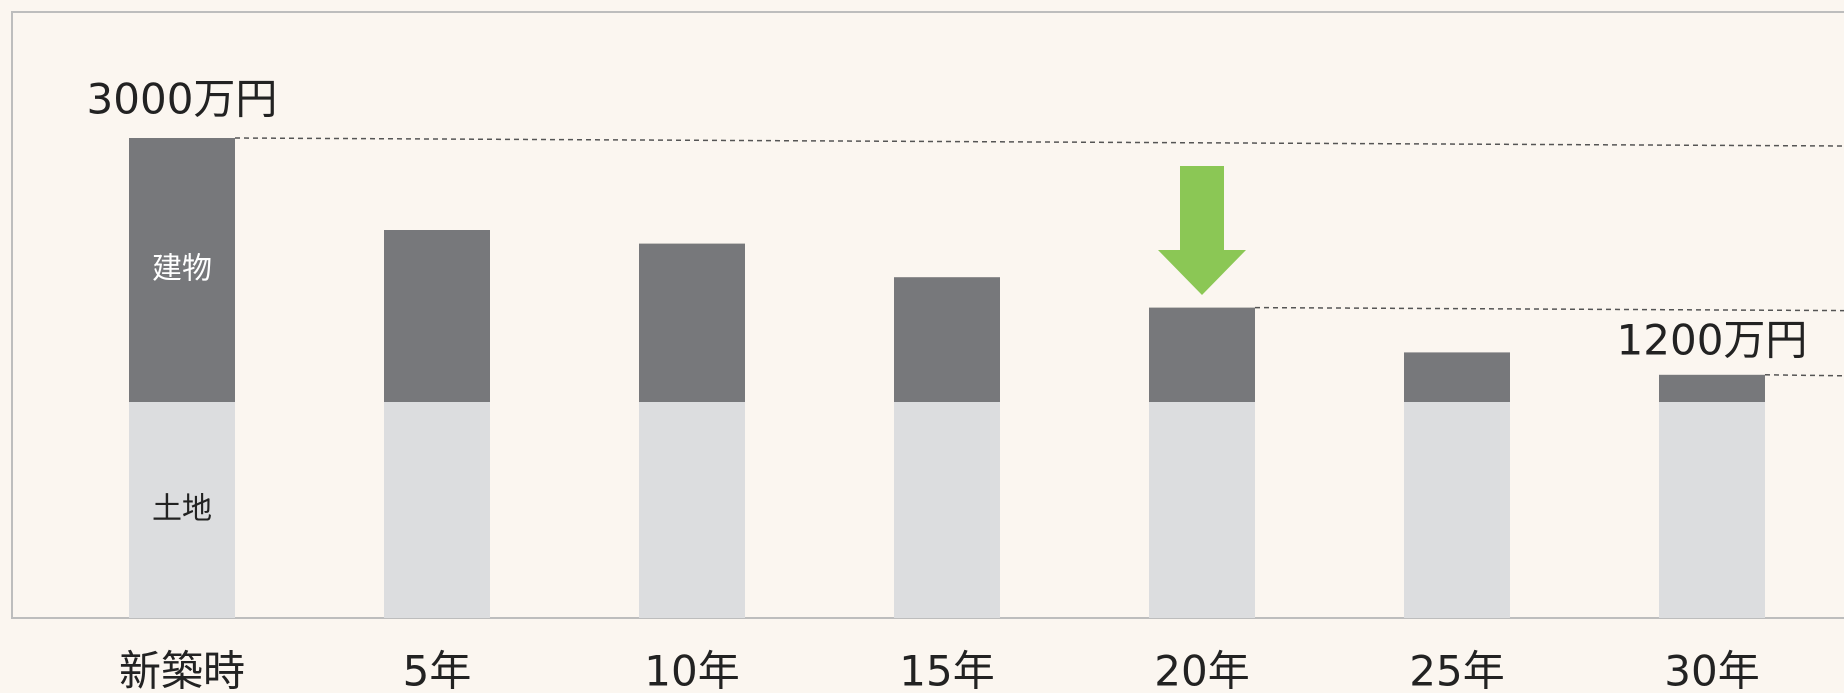 Image resolution: width=1844 pixels, height=693 pixels. Describe the element at coordinates (437, 670) in the screenshot. I see `x-tick-label: 5年` at that location.